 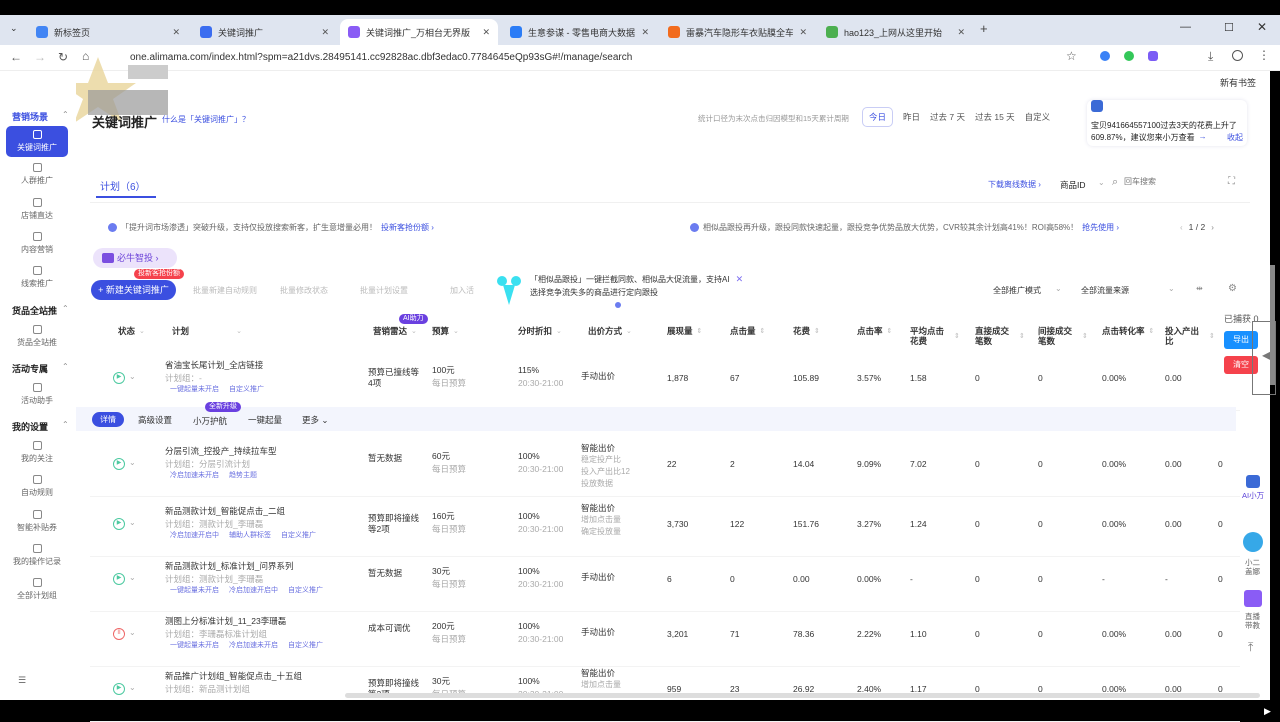 I want to click on browser-tab: 雷暴汽车隐形车衣贴膜全车漆面 ✕, so click(x=737, y=32).